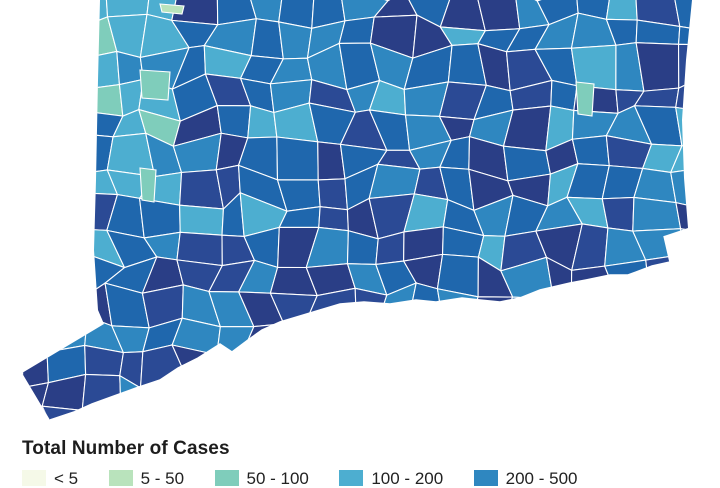 The image size is (720, 488). What do you see at coordinates (407, 478) in the screenshot?
I see `legend-label: 100 - 200` at bounding box center [407, 478].